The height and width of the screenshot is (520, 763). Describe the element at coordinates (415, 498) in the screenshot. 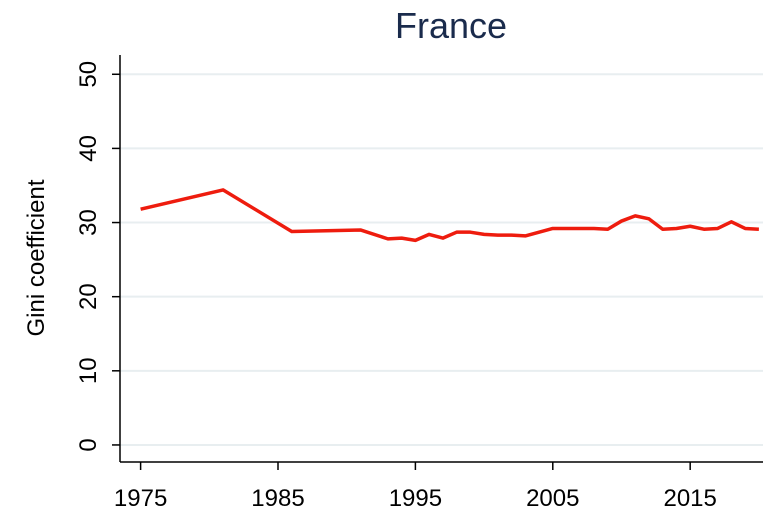

I see `x-tick-label: 1995` at that location.